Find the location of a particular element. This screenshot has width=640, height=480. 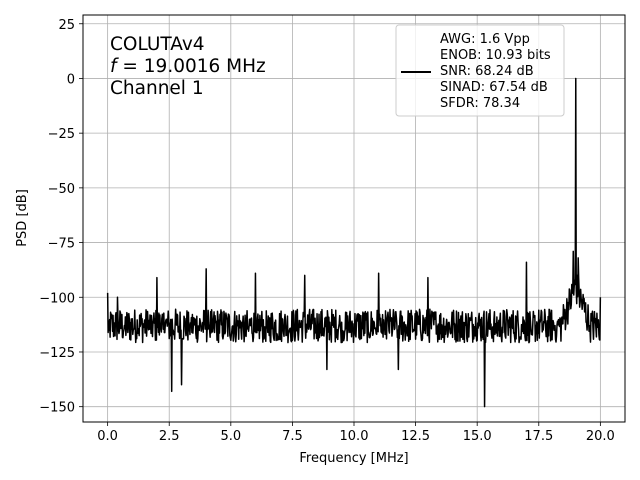

x-tick-label: 10.0 is located at coordinates (354, 436).